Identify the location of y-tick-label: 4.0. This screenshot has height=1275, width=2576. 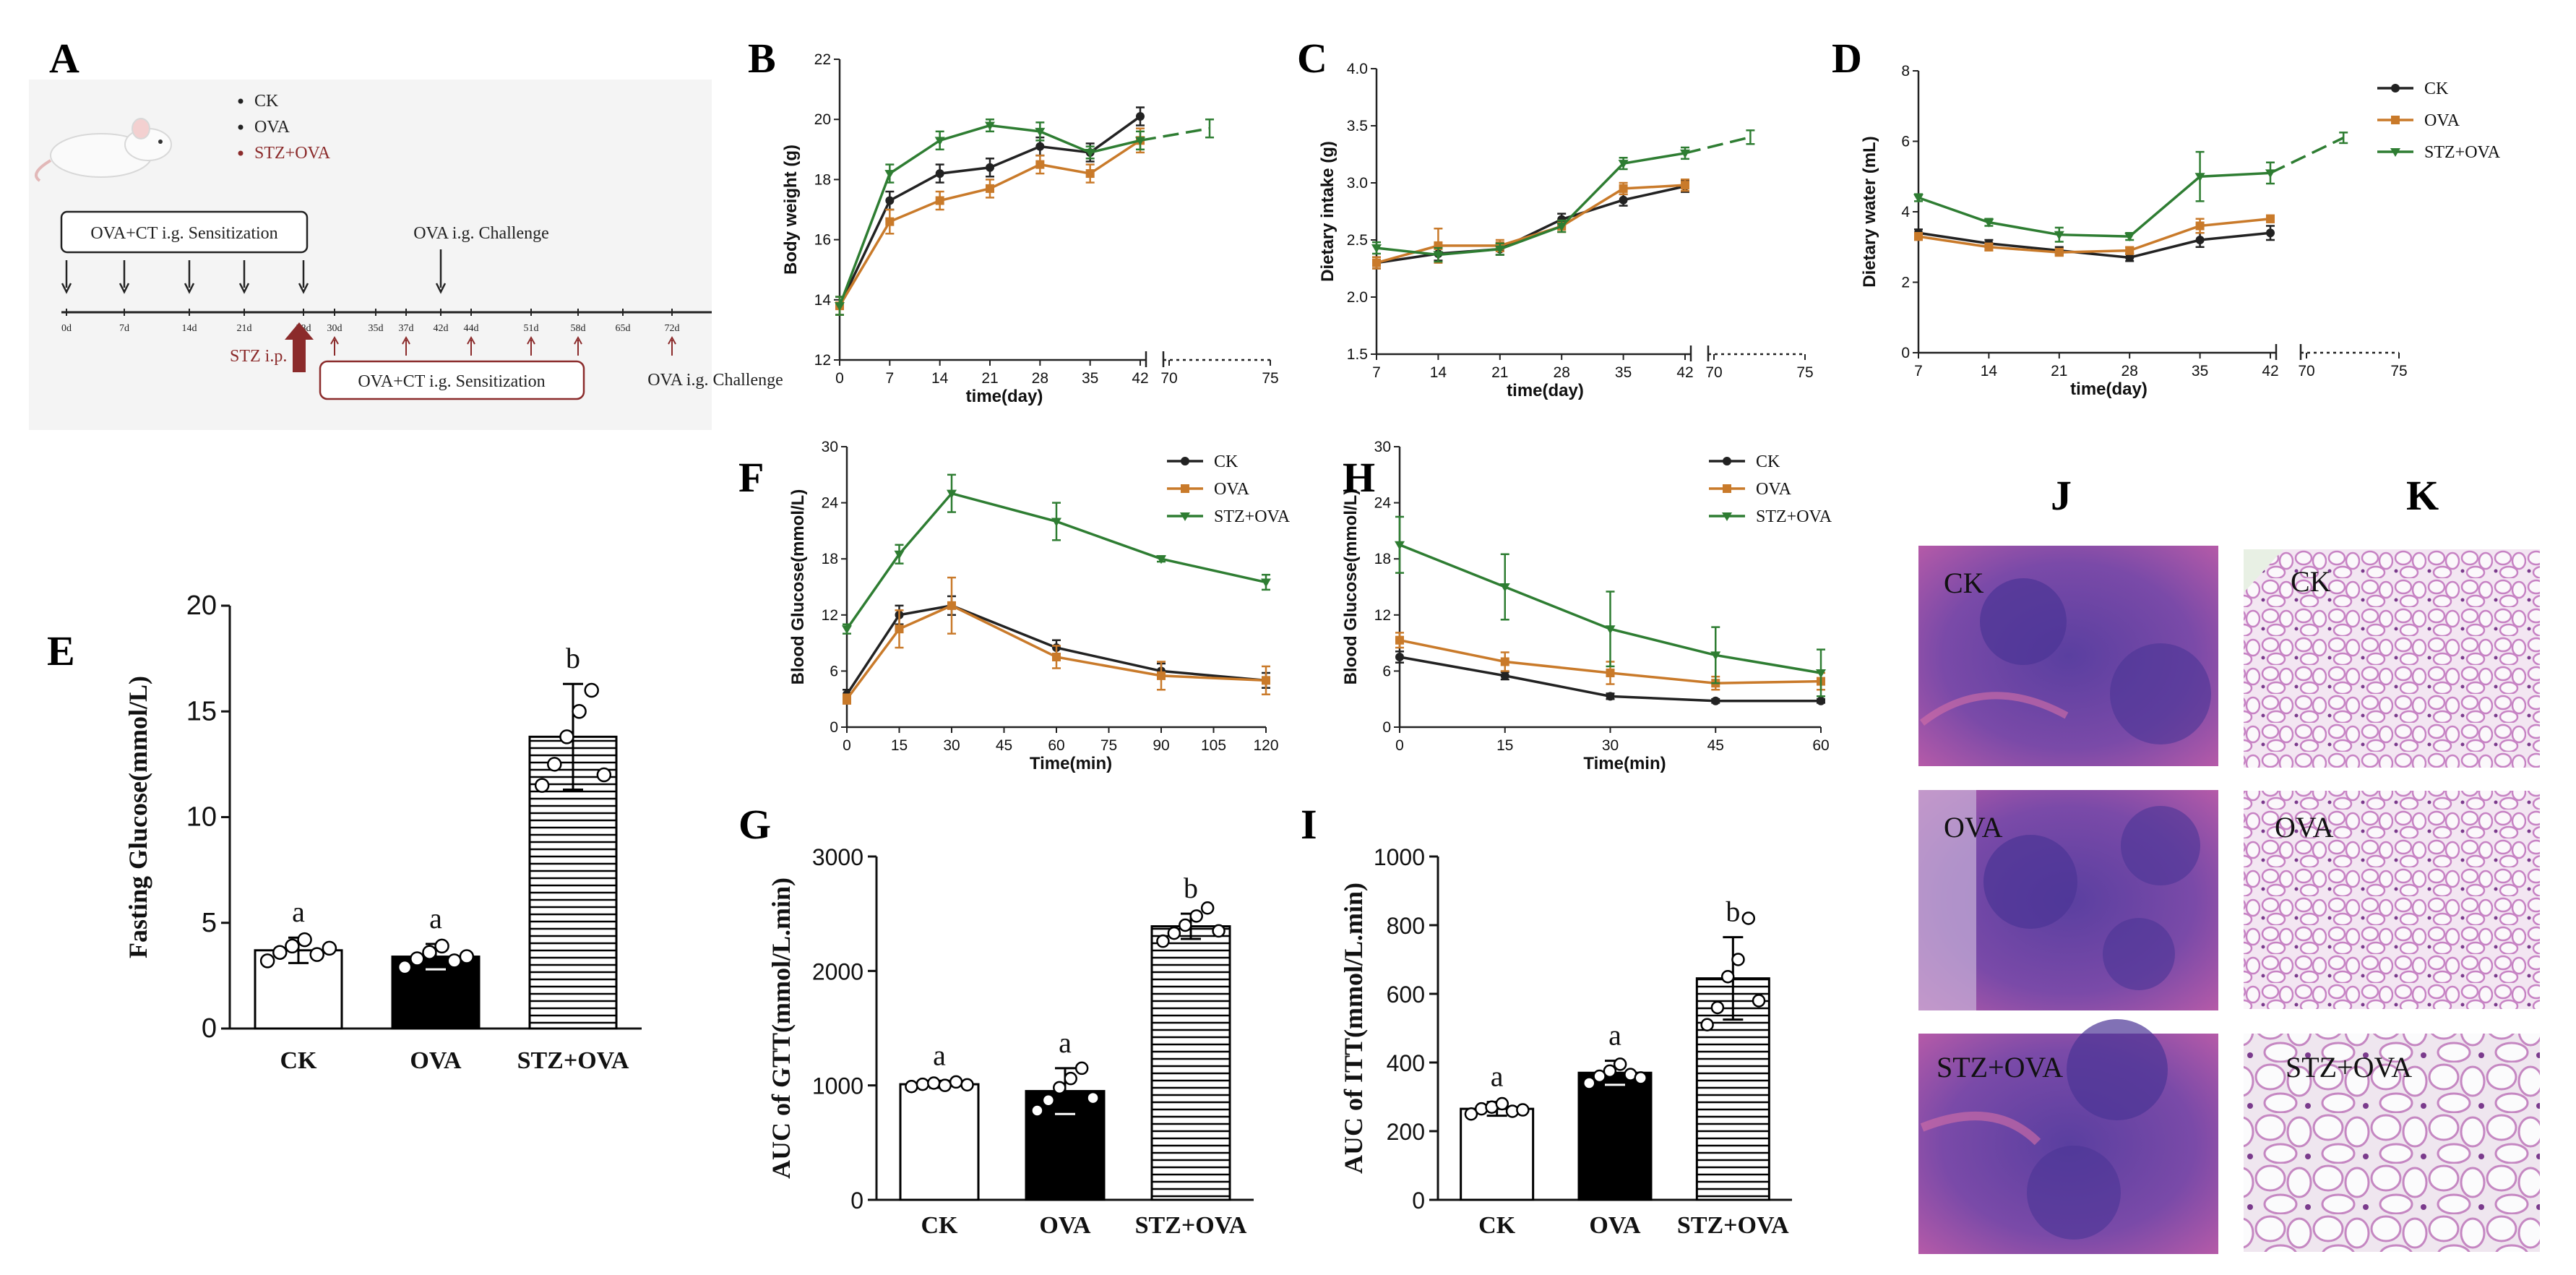
(1357, 69).